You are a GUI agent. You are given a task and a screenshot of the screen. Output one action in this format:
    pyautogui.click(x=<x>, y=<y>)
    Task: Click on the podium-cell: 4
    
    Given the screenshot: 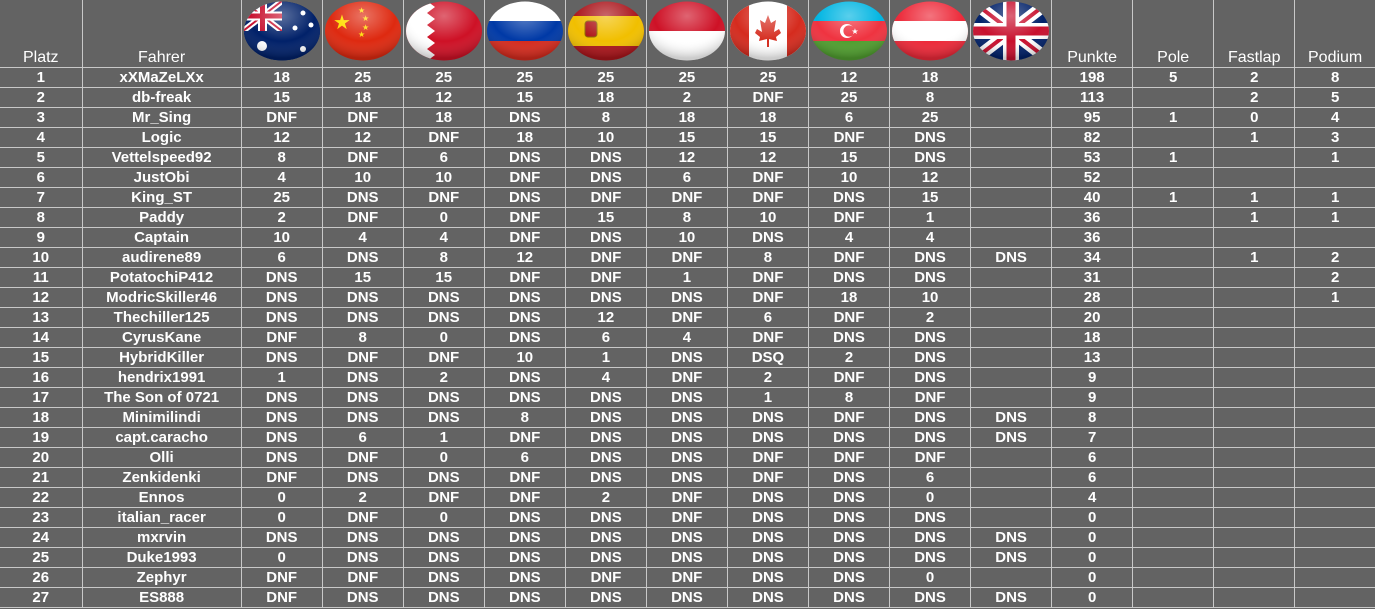 What is the action you would take?
    pyautogui.click(x=1334, y=117)
    